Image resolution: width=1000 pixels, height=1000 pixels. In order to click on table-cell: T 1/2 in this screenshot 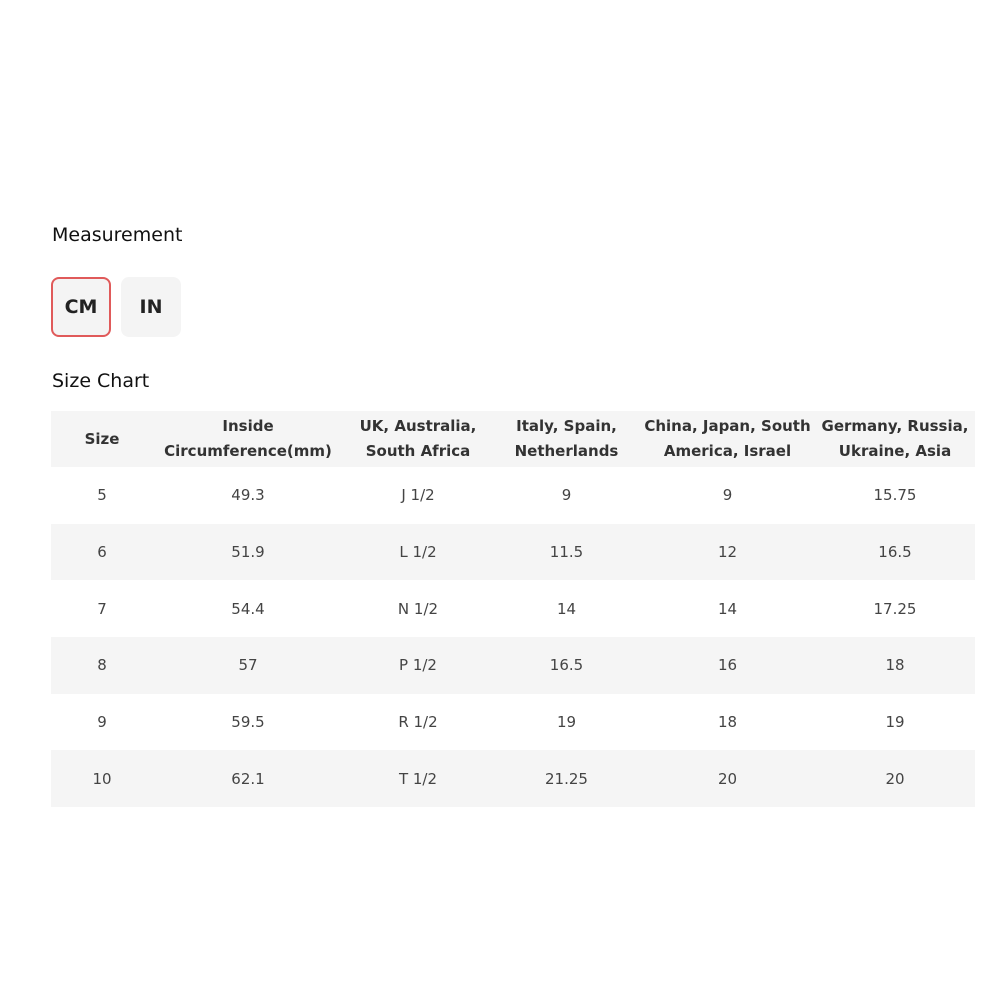, I will do `click(418, 779)`.